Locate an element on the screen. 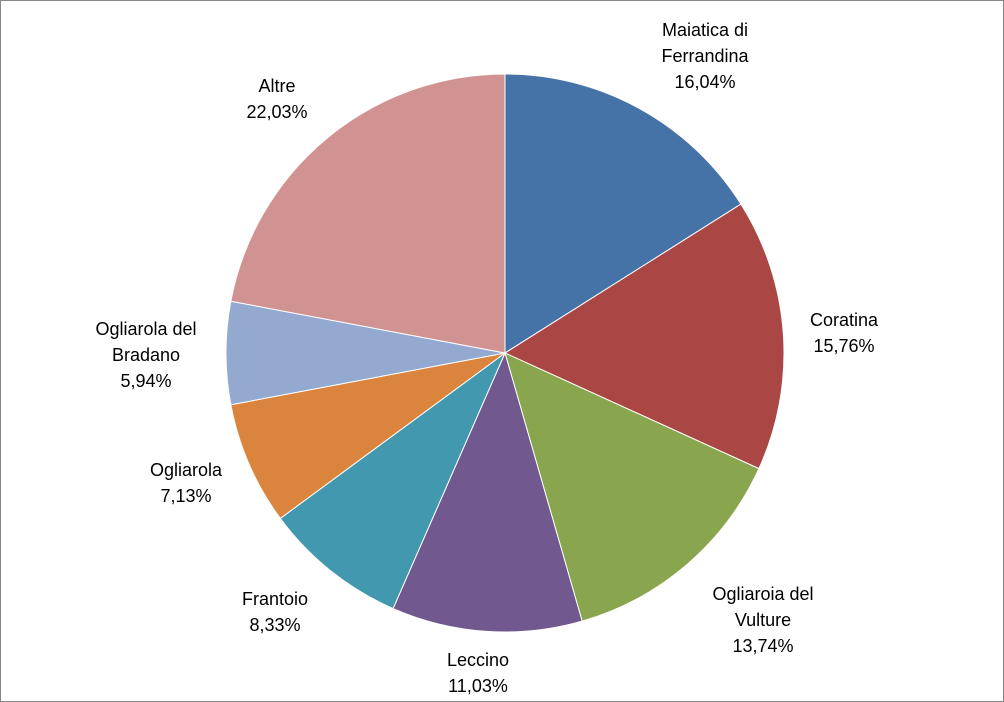 This screenshot has height=702, width=1004. slice-label-1: Maiatica di Ferrandina 16,04% is located at coordinates (704, 56).